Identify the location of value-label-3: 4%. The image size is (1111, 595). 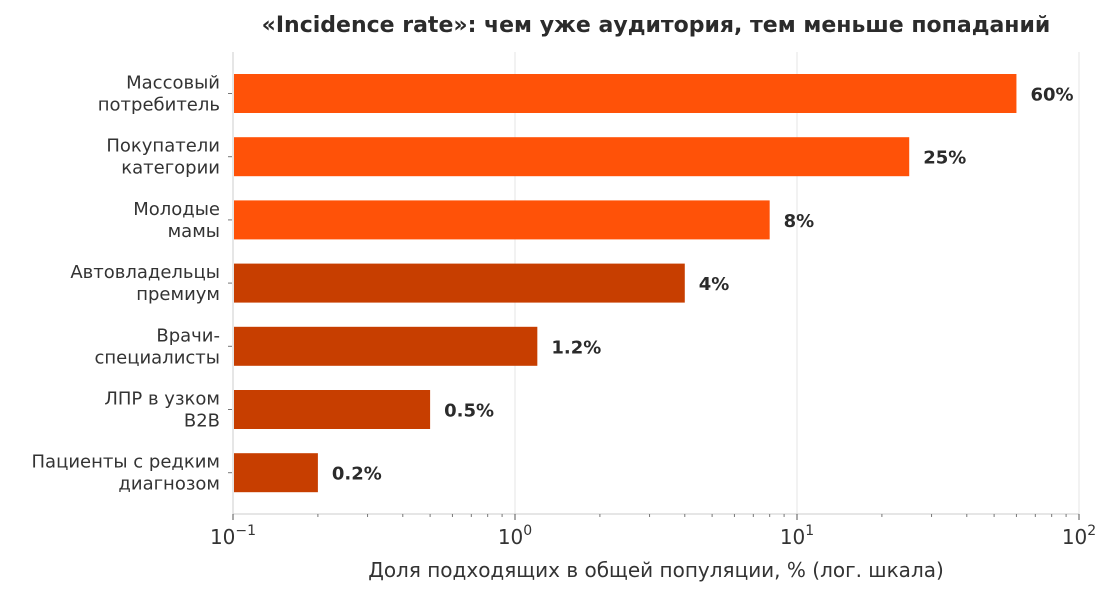
(714, 284).